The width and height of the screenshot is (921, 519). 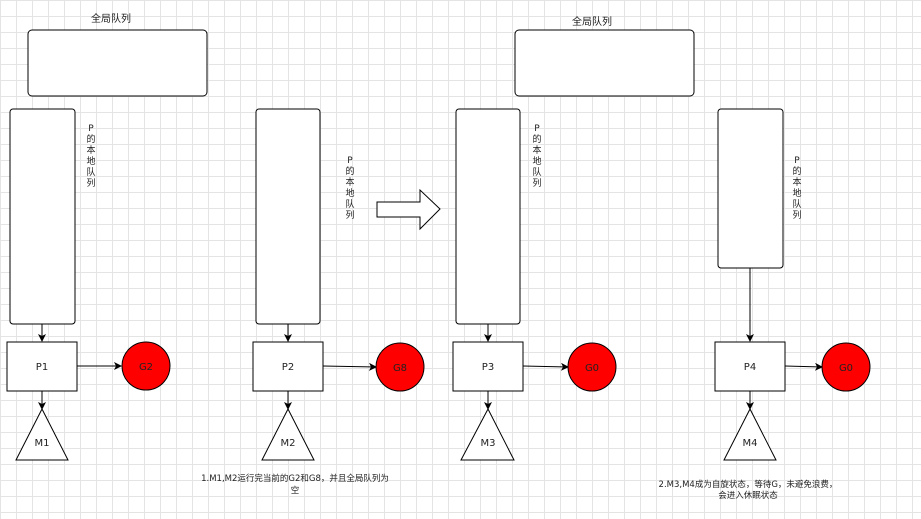 I want to click on transition-arrow, so click(x=408, y=209).